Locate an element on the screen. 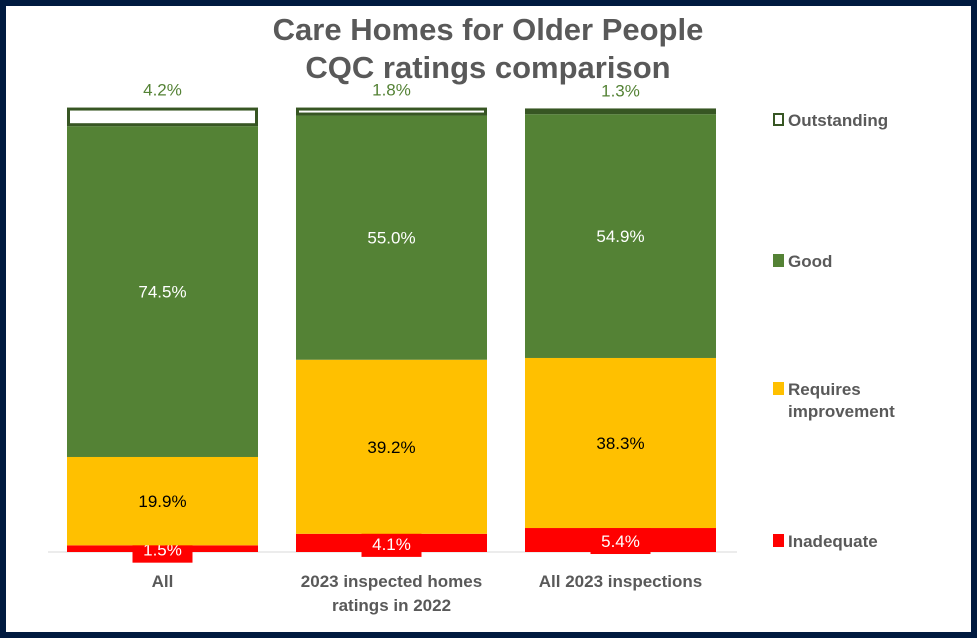 The width and height of the screenshot is (977, 638). category-label: 2023 inspected homes is located at coordinates (391, 581).